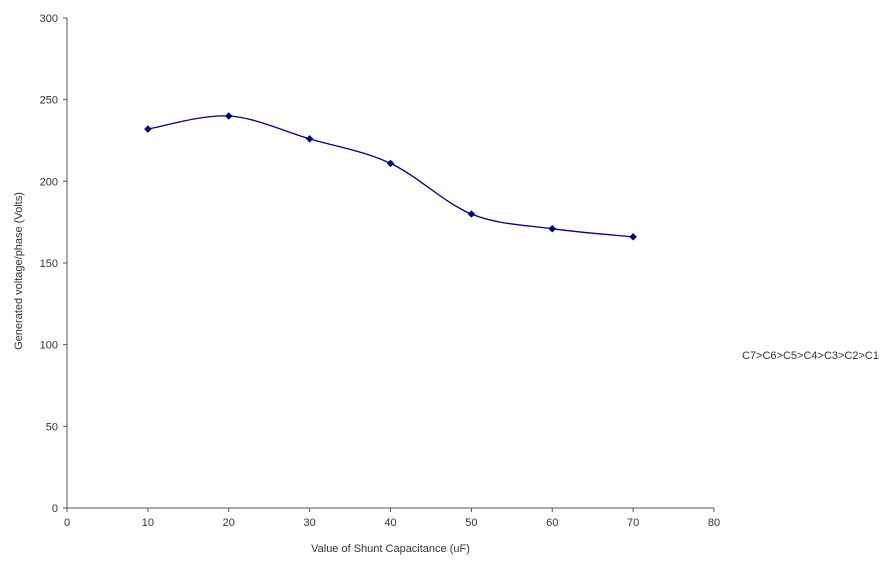 The width and height of the screenshot is (887, 568). Describe the element at coordinates (49, 101) in the screenshot. I see `y-tick-label: 250` at that location.